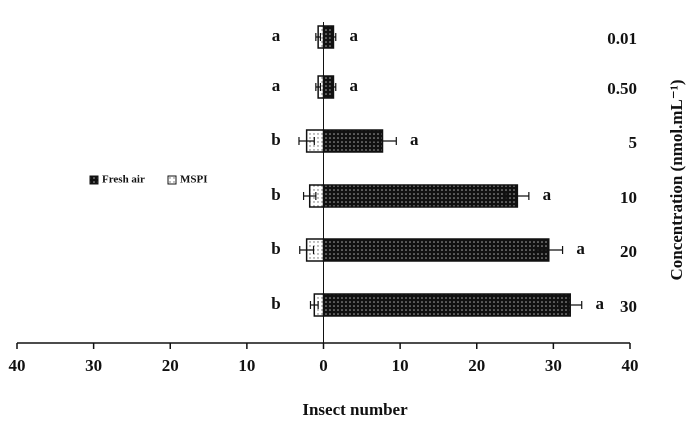 This screenshot has width=694, height=433. What do you see at coordinates (633, 142) in the screenshot?
I see `category-label: 5` at bounding box center [633, 142].